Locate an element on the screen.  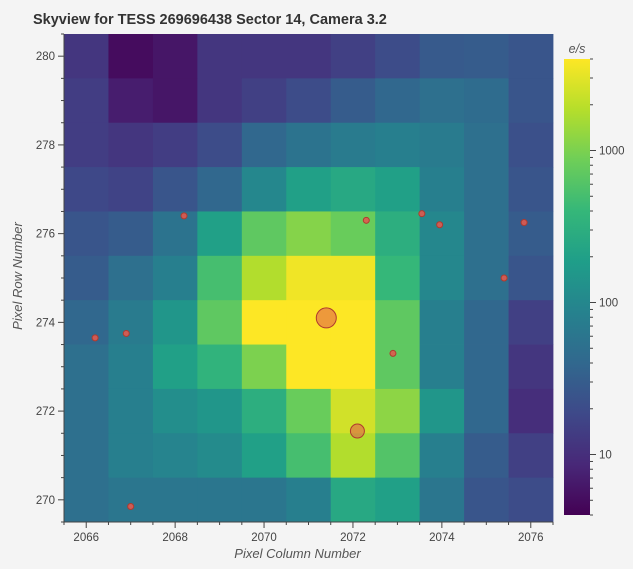
colorbar: e/s 10 100 1000 is located at coordinates (594, 279).